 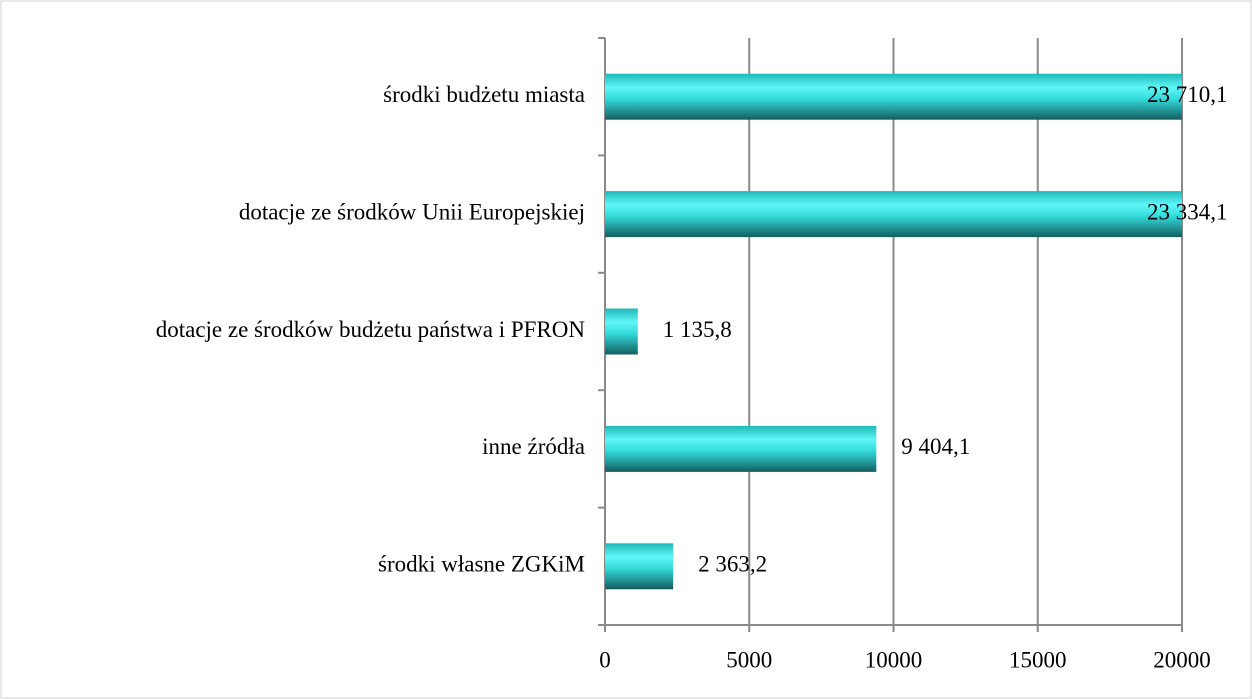 What do you see at coordinates (1038, 659) in the screenshot?
I see `x-tick-label: 15000` at bounding box center [1038, 659].